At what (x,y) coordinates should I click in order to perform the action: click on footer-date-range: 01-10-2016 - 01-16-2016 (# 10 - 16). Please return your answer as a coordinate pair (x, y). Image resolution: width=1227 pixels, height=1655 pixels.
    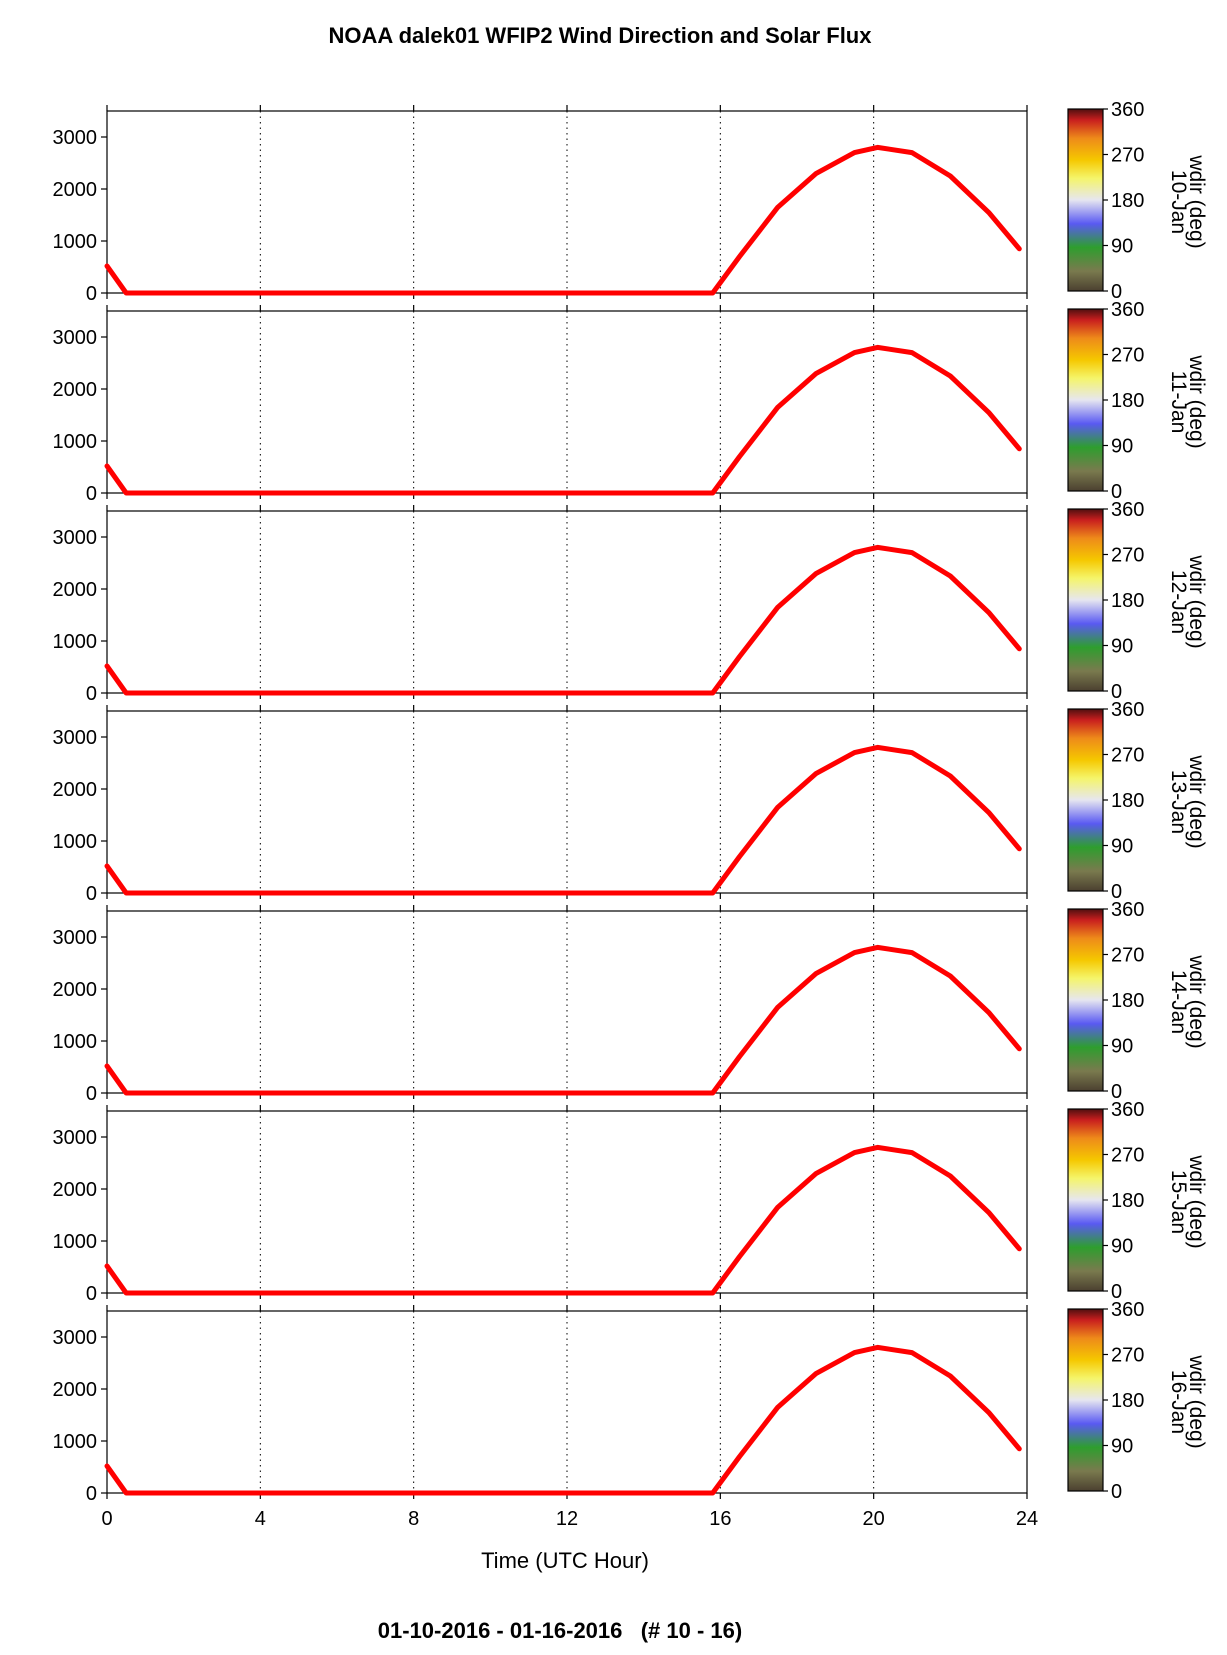
    Looking at the image, I should click on (560, 1630).